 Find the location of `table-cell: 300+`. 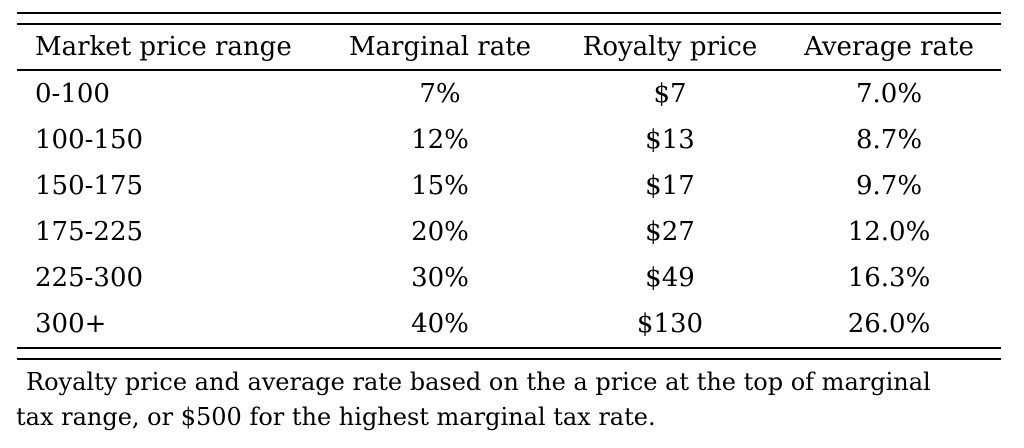

table-cell: 300+ is located at coordinates (71, 324).